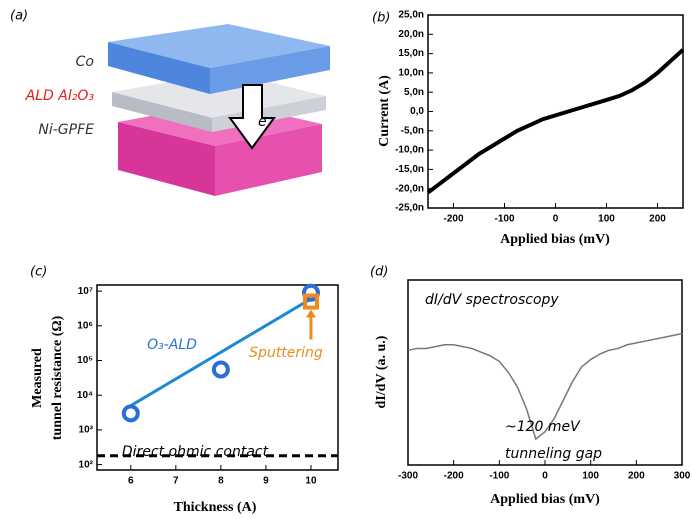 This screenshot has width=692, height=519. I want to click on annotation: ~120 meV, so click(543, 427).